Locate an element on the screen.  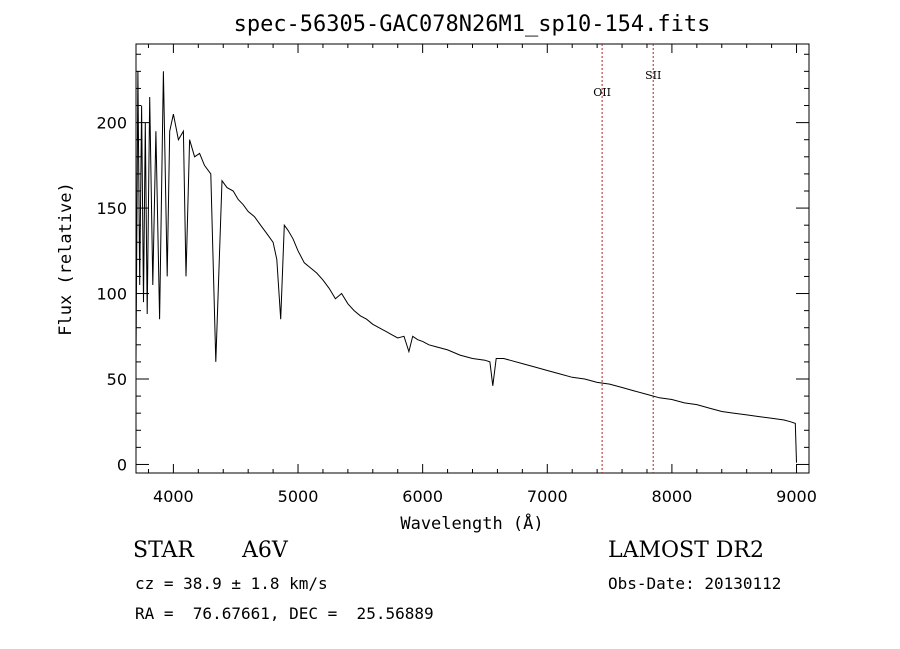
reference-label-oii: OII is located at coordinates (602, 92).